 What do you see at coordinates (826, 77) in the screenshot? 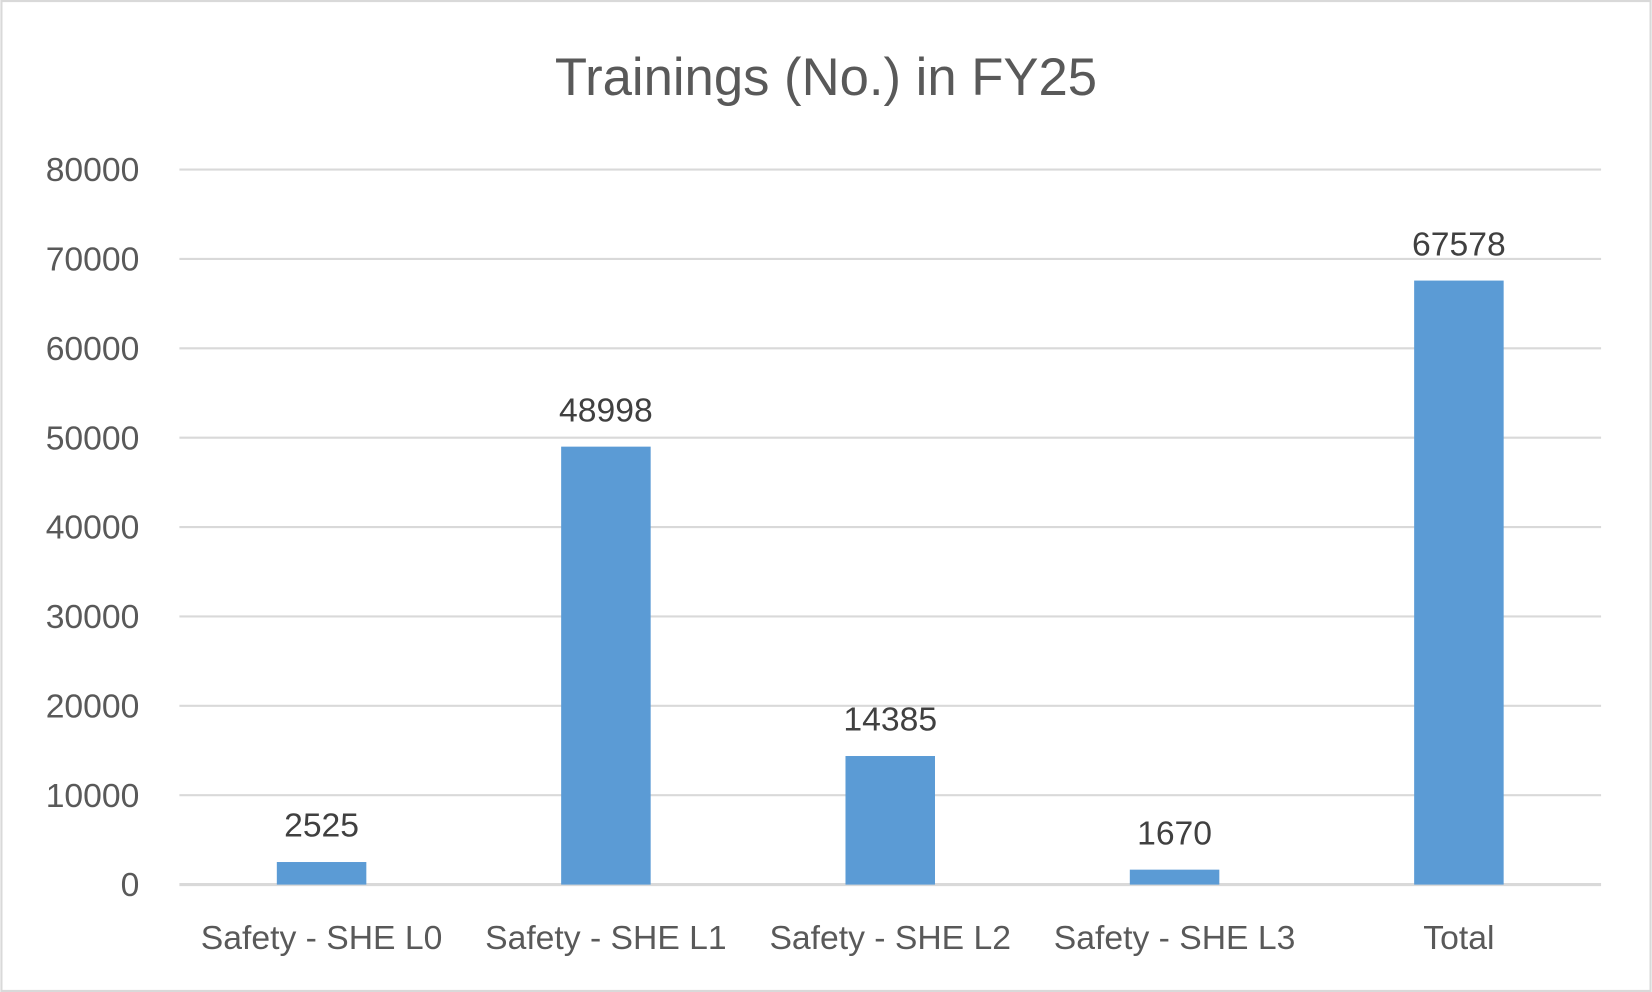
I see `chart-title: Trainings (No.) in FY25` at bounding box center [826, 77].